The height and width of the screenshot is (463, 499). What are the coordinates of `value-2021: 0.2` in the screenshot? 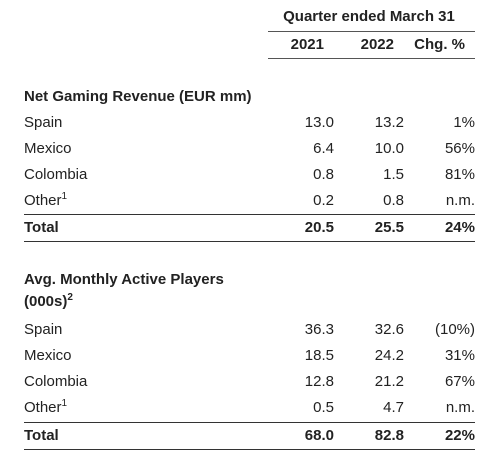 It's located at (323, 200).